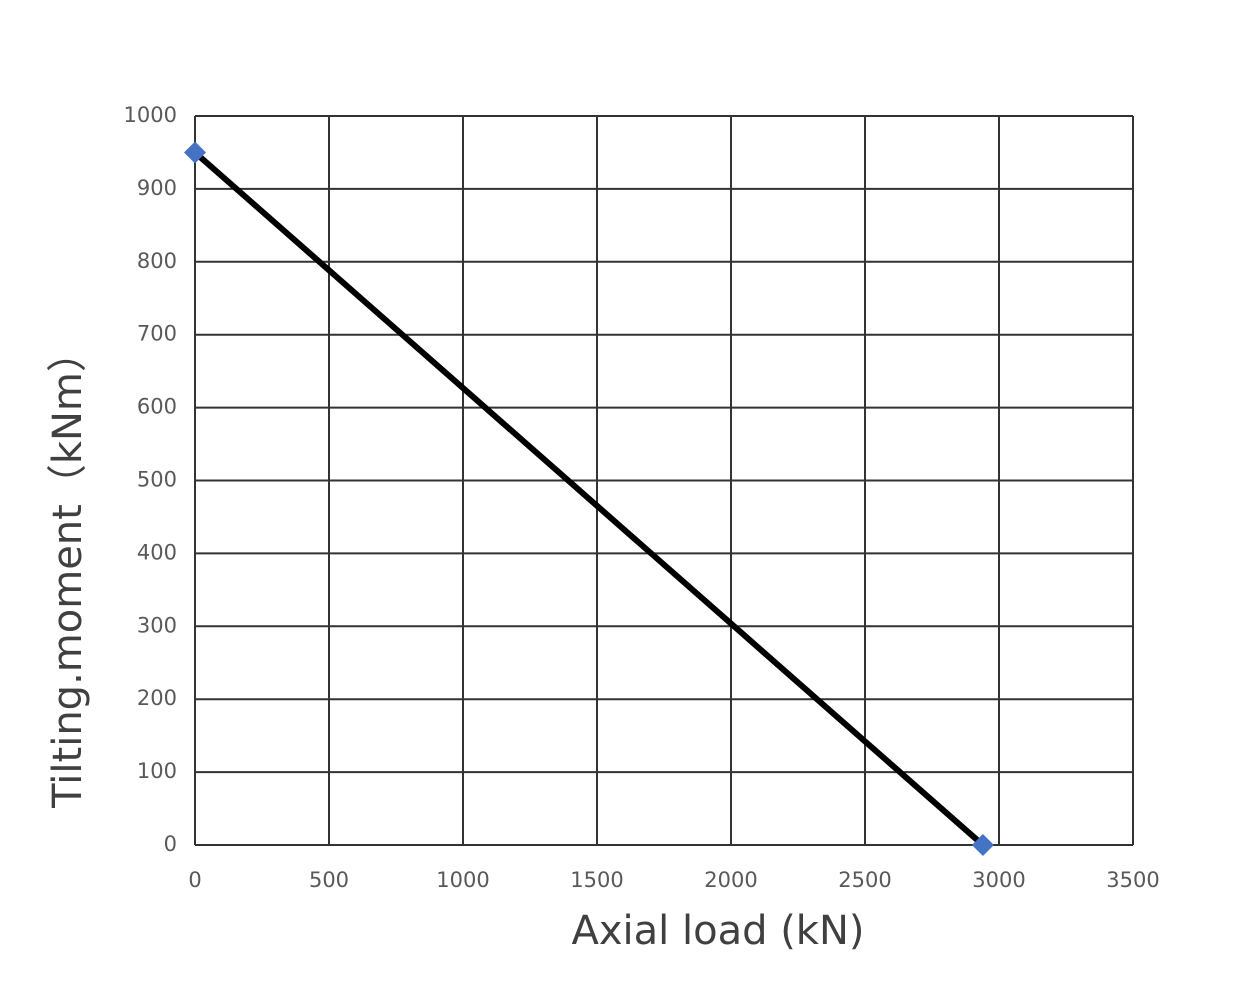 The width and height of the screenshot is (1260, 990). Describe the element at coordinates (1132, 880) in the screenshot. I see `x-tick-label: 3500` at that location.